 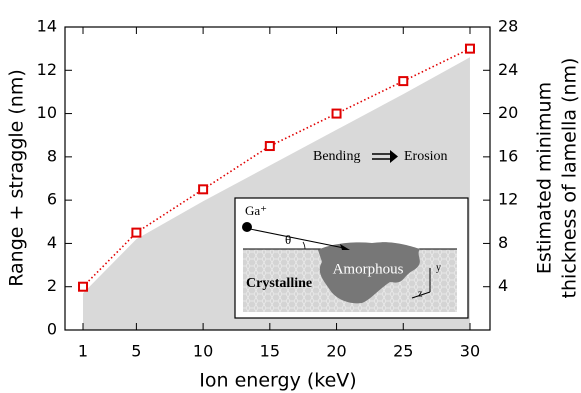 I want to click on y2-axis-title: thickness of lamella (nm), so click(x=570, y=178).